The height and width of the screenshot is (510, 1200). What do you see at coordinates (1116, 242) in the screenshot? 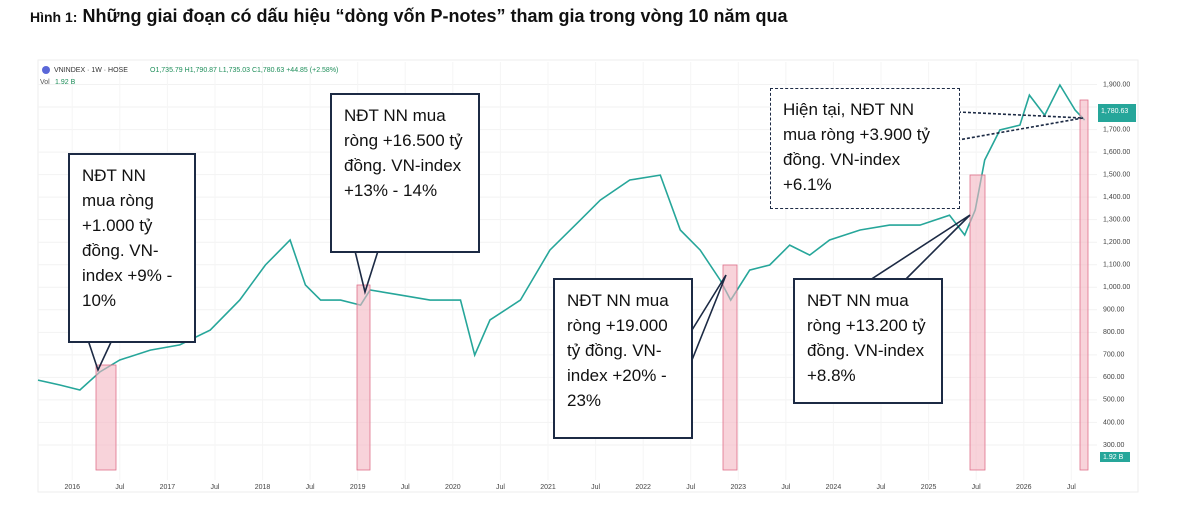
I see `y-tick-label: 1,200.00` at bounding box center [1116, 242].